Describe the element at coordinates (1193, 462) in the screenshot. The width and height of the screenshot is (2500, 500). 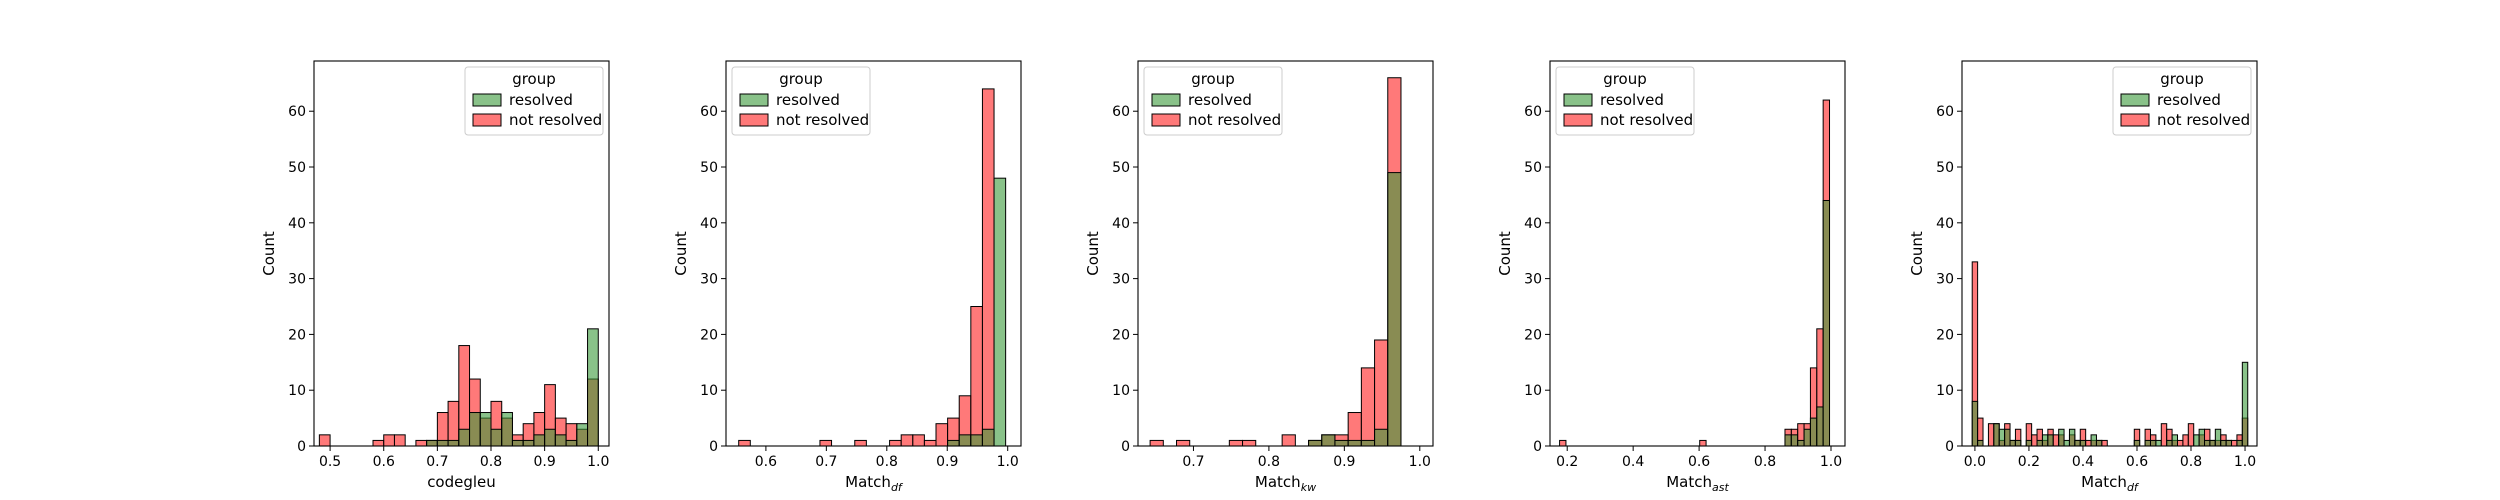
I see `x-tick-label: 0.7` at that location.